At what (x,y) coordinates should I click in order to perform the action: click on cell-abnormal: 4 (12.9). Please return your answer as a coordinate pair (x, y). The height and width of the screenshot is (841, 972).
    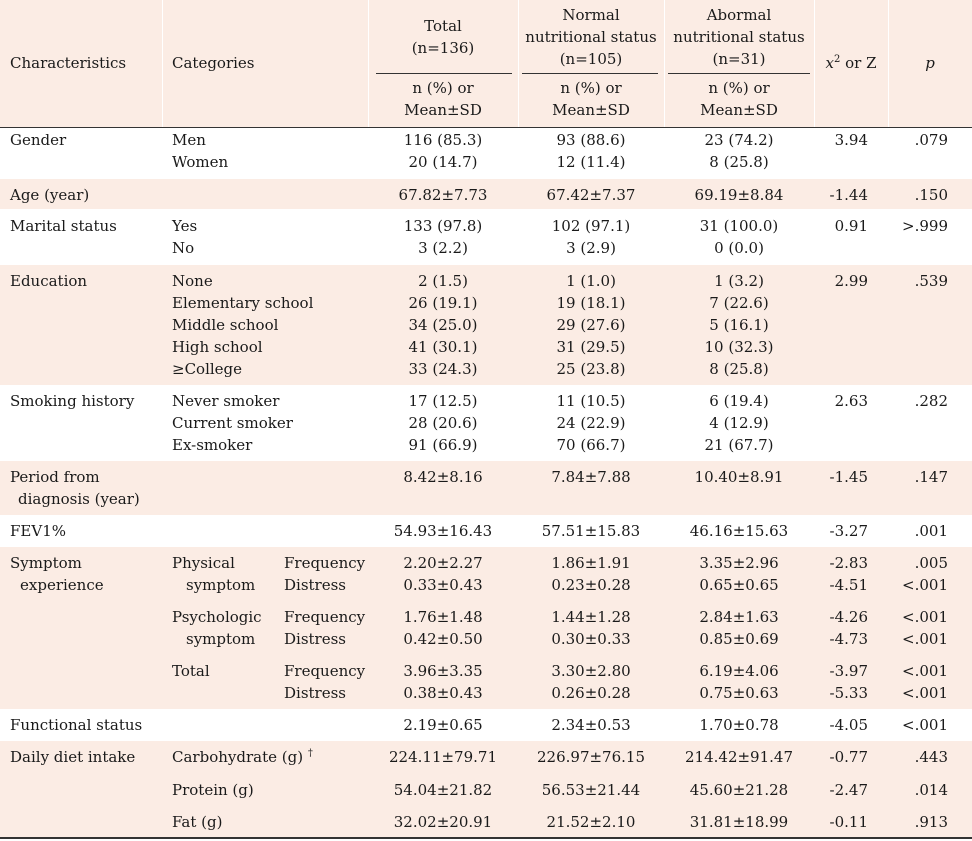
    Looking at the image, I should click on (739, 423).